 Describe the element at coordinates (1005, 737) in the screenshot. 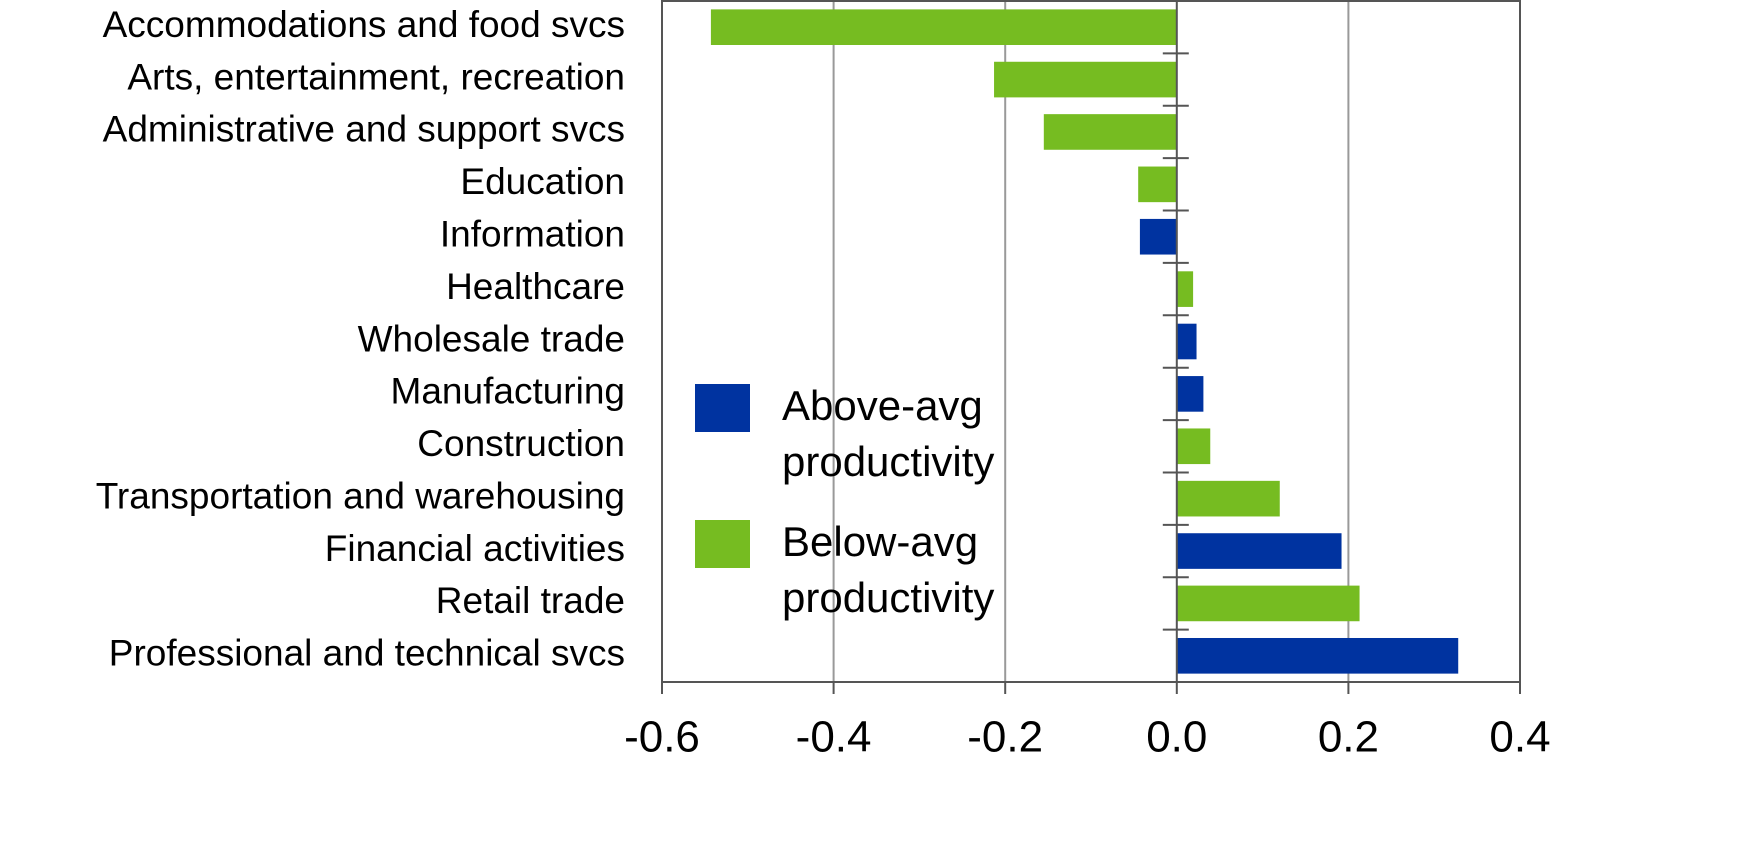

I see `x-tick-label: -0.2` at that location.